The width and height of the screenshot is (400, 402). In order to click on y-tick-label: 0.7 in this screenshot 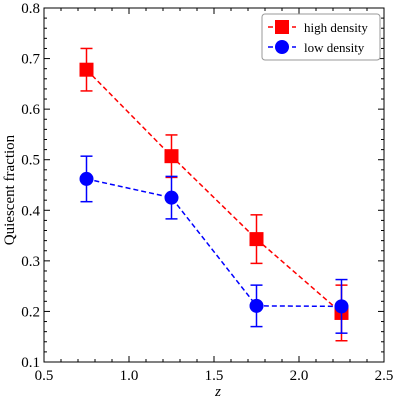, I will do `click(30, 60)`.